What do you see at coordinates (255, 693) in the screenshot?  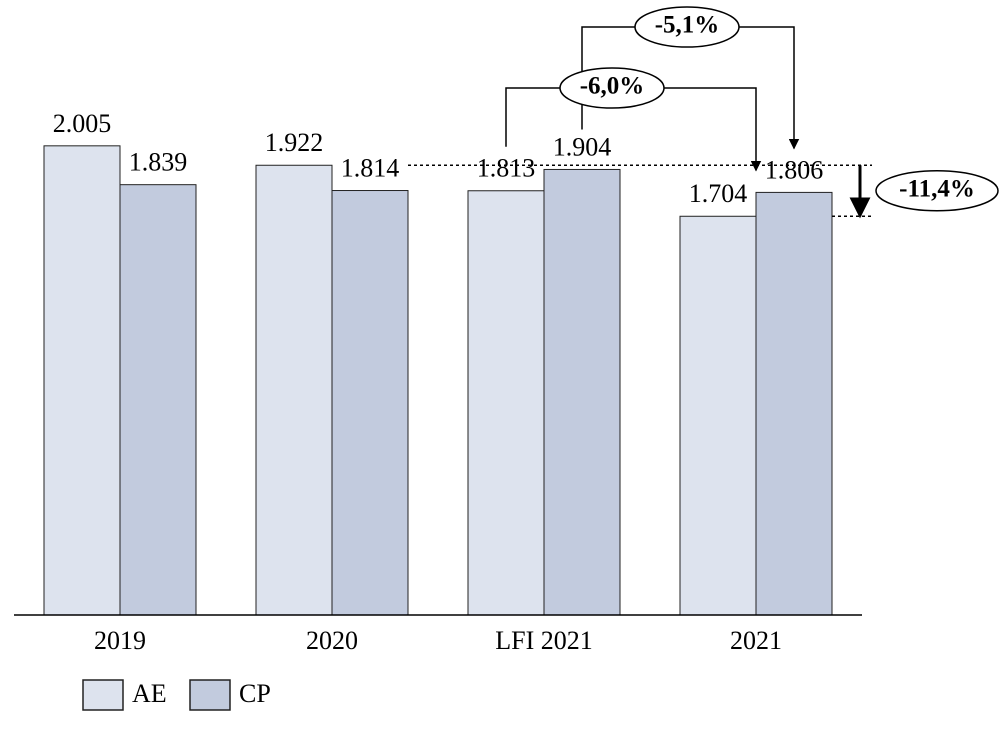 I see `legend-label: CP` at bounding box center [255, 693].